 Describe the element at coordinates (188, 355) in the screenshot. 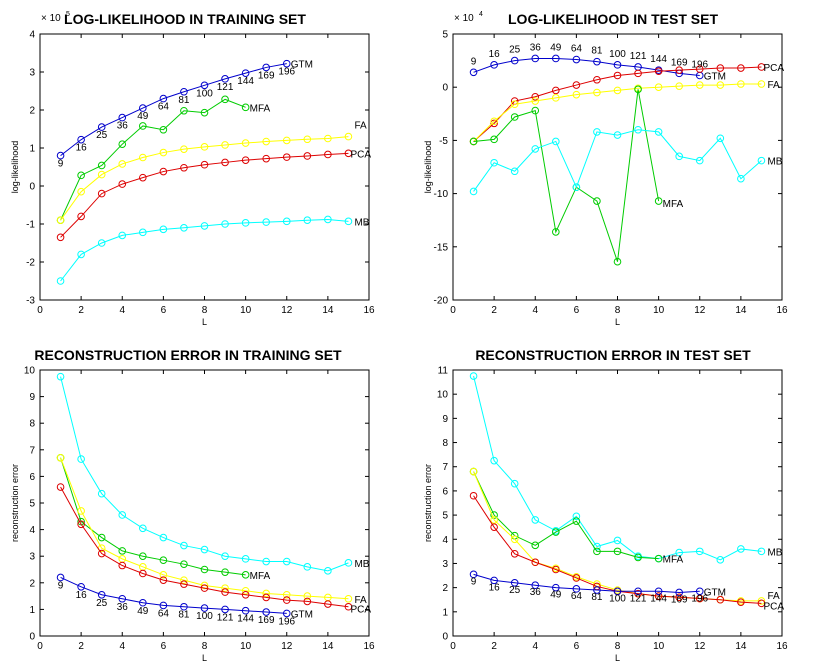

I see `chart-title: RECONSTRUCTION ERROR IN TRAINING SET` at that location.